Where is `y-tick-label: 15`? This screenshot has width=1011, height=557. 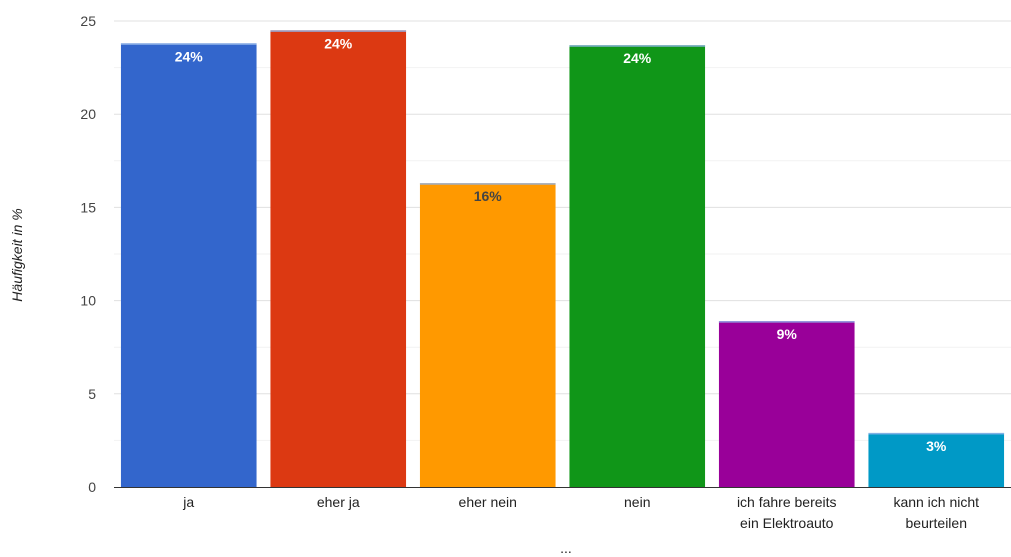
y-tick-label: 15 is located at coordinates (88, 207).